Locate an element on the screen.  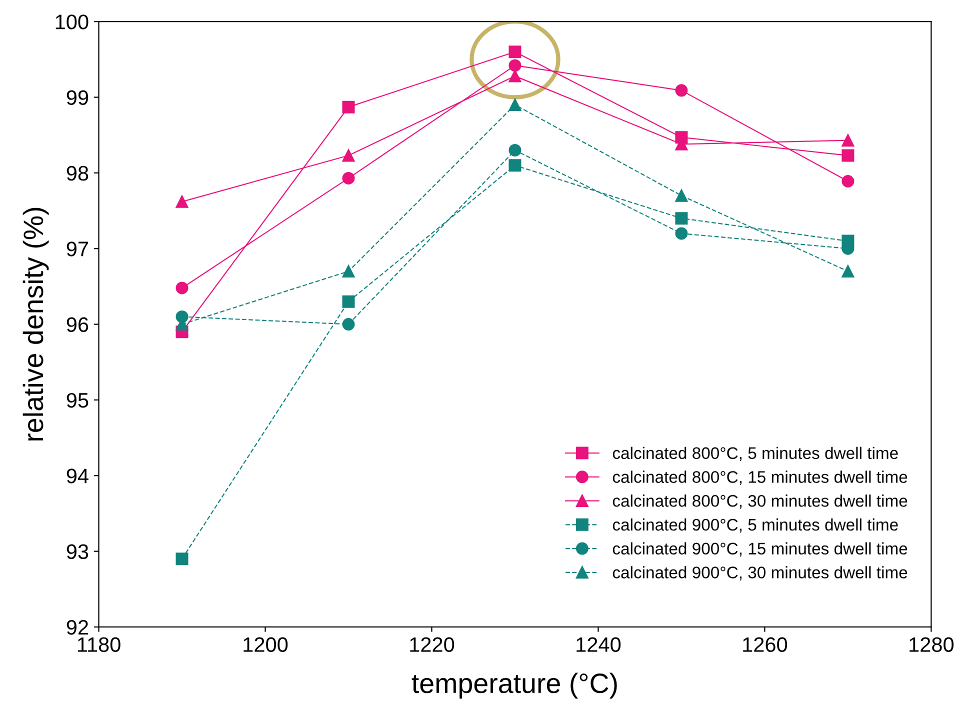
y-tick-label: 94 is located at coordinates (77, 476).